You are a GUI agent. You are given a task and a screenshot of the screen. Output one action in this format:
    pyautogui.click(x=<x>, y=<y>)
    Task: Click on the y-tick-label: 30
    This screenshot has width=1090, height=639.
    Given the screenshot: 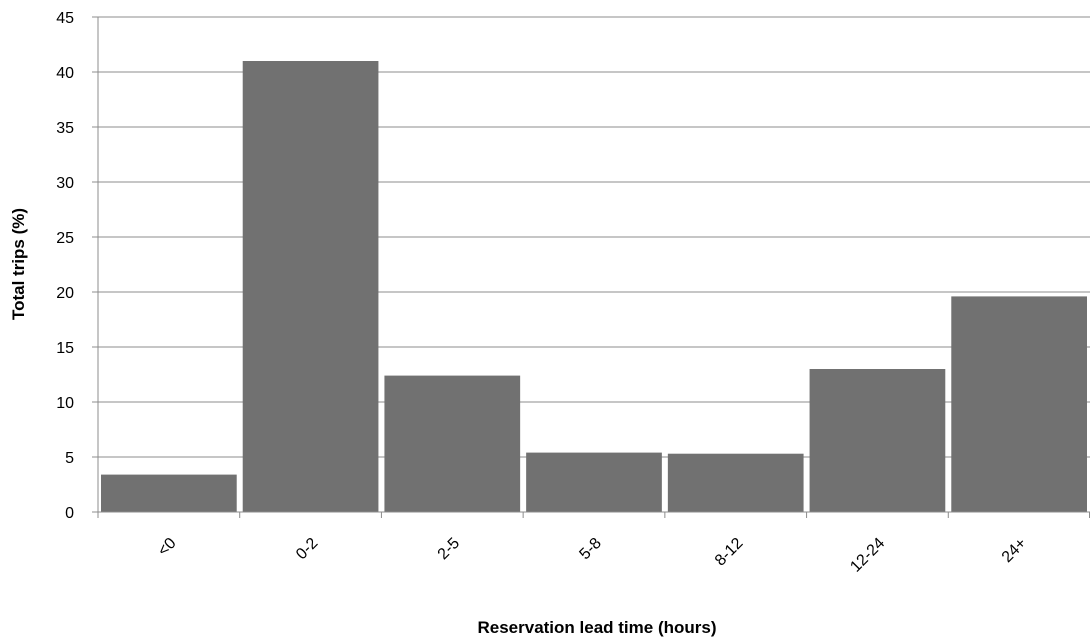 What is the action you would take?
    pyautogui.click(x=65, y=183)
    